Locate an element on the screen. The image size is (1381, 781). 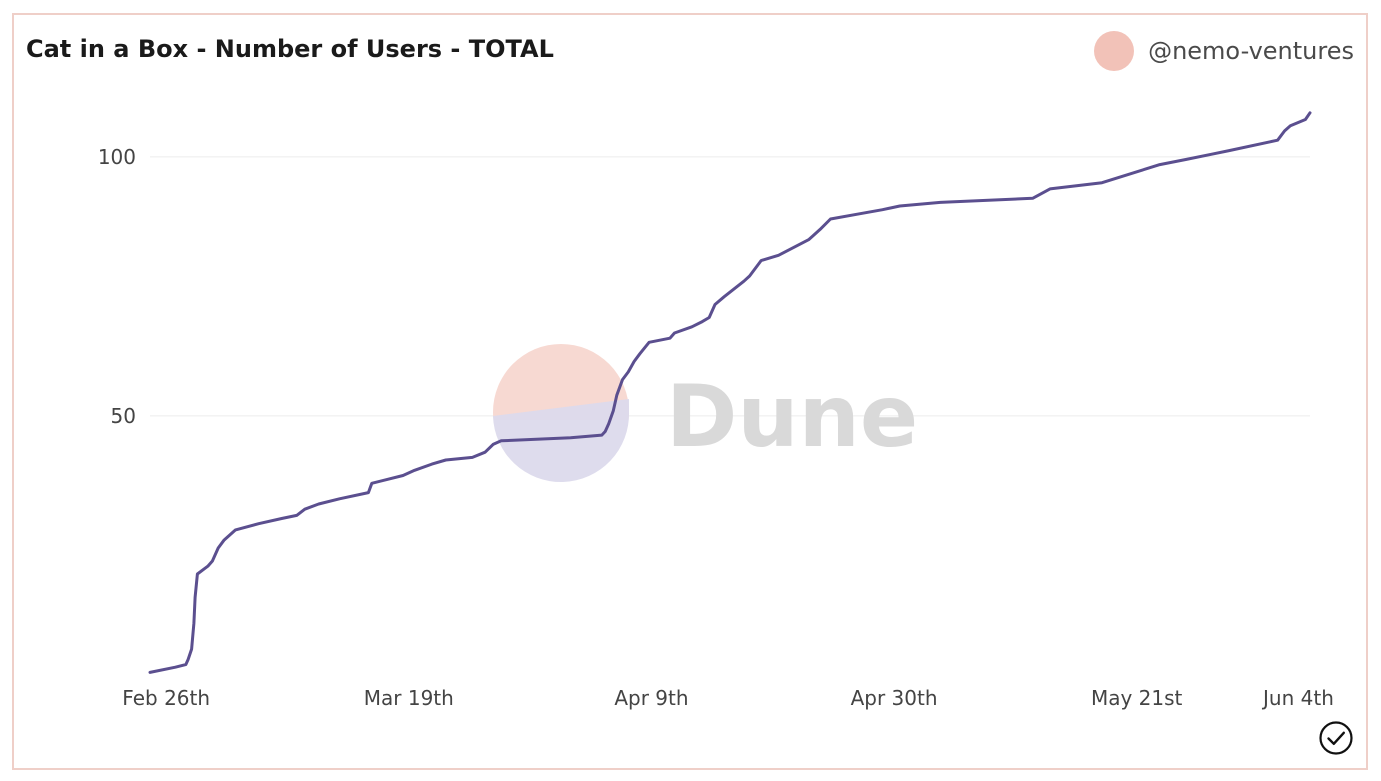
x-tick-label: Mar 19th is located at coordinates (409, 698).